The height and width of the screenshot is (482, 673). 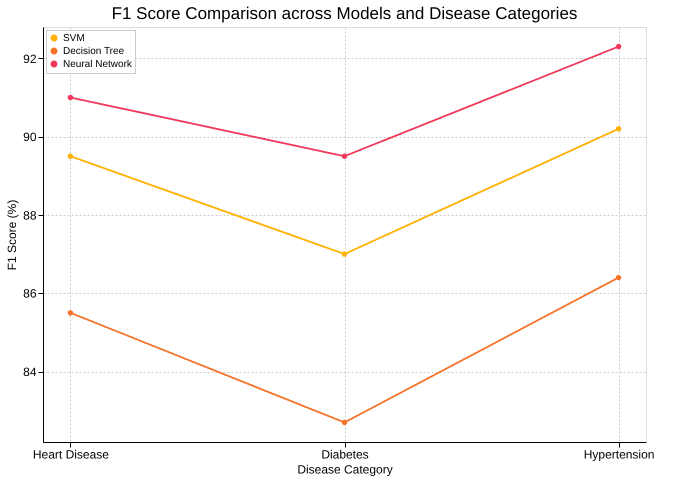 I want to click on x-tick-label: Hypertension, so click(x=619, y=455).